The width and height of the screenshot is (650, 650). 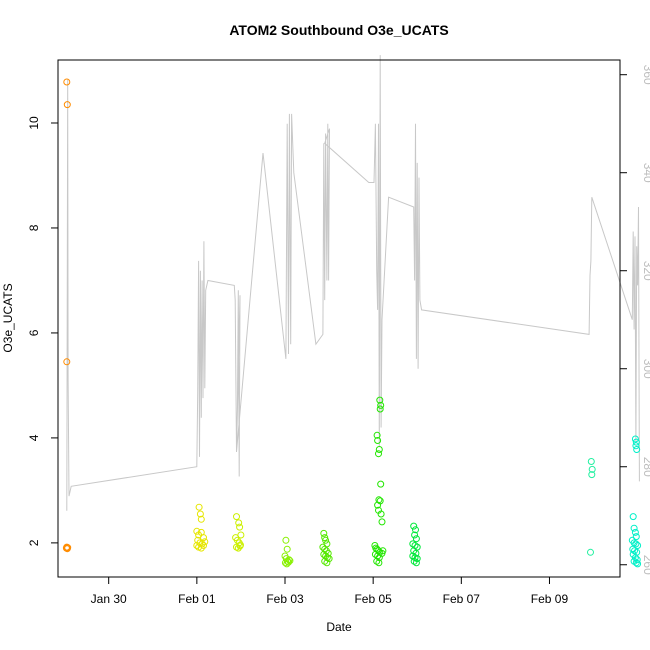 What do you see at coordinates (8, 317) in the screenshot?
I see `y-axis-label: O3e_UCATS` at bounding box center [8, 317].